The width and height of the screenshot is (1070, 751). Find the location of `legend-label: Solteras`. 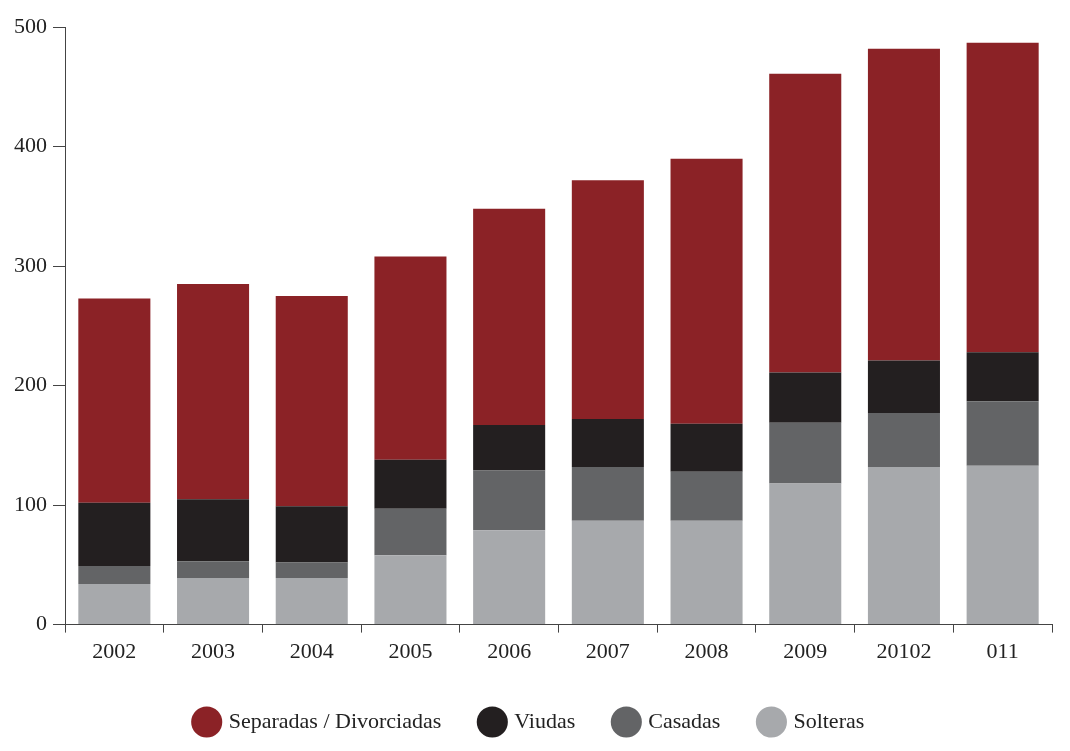

legend-label: Solteras is located at coordinates (829, 720).